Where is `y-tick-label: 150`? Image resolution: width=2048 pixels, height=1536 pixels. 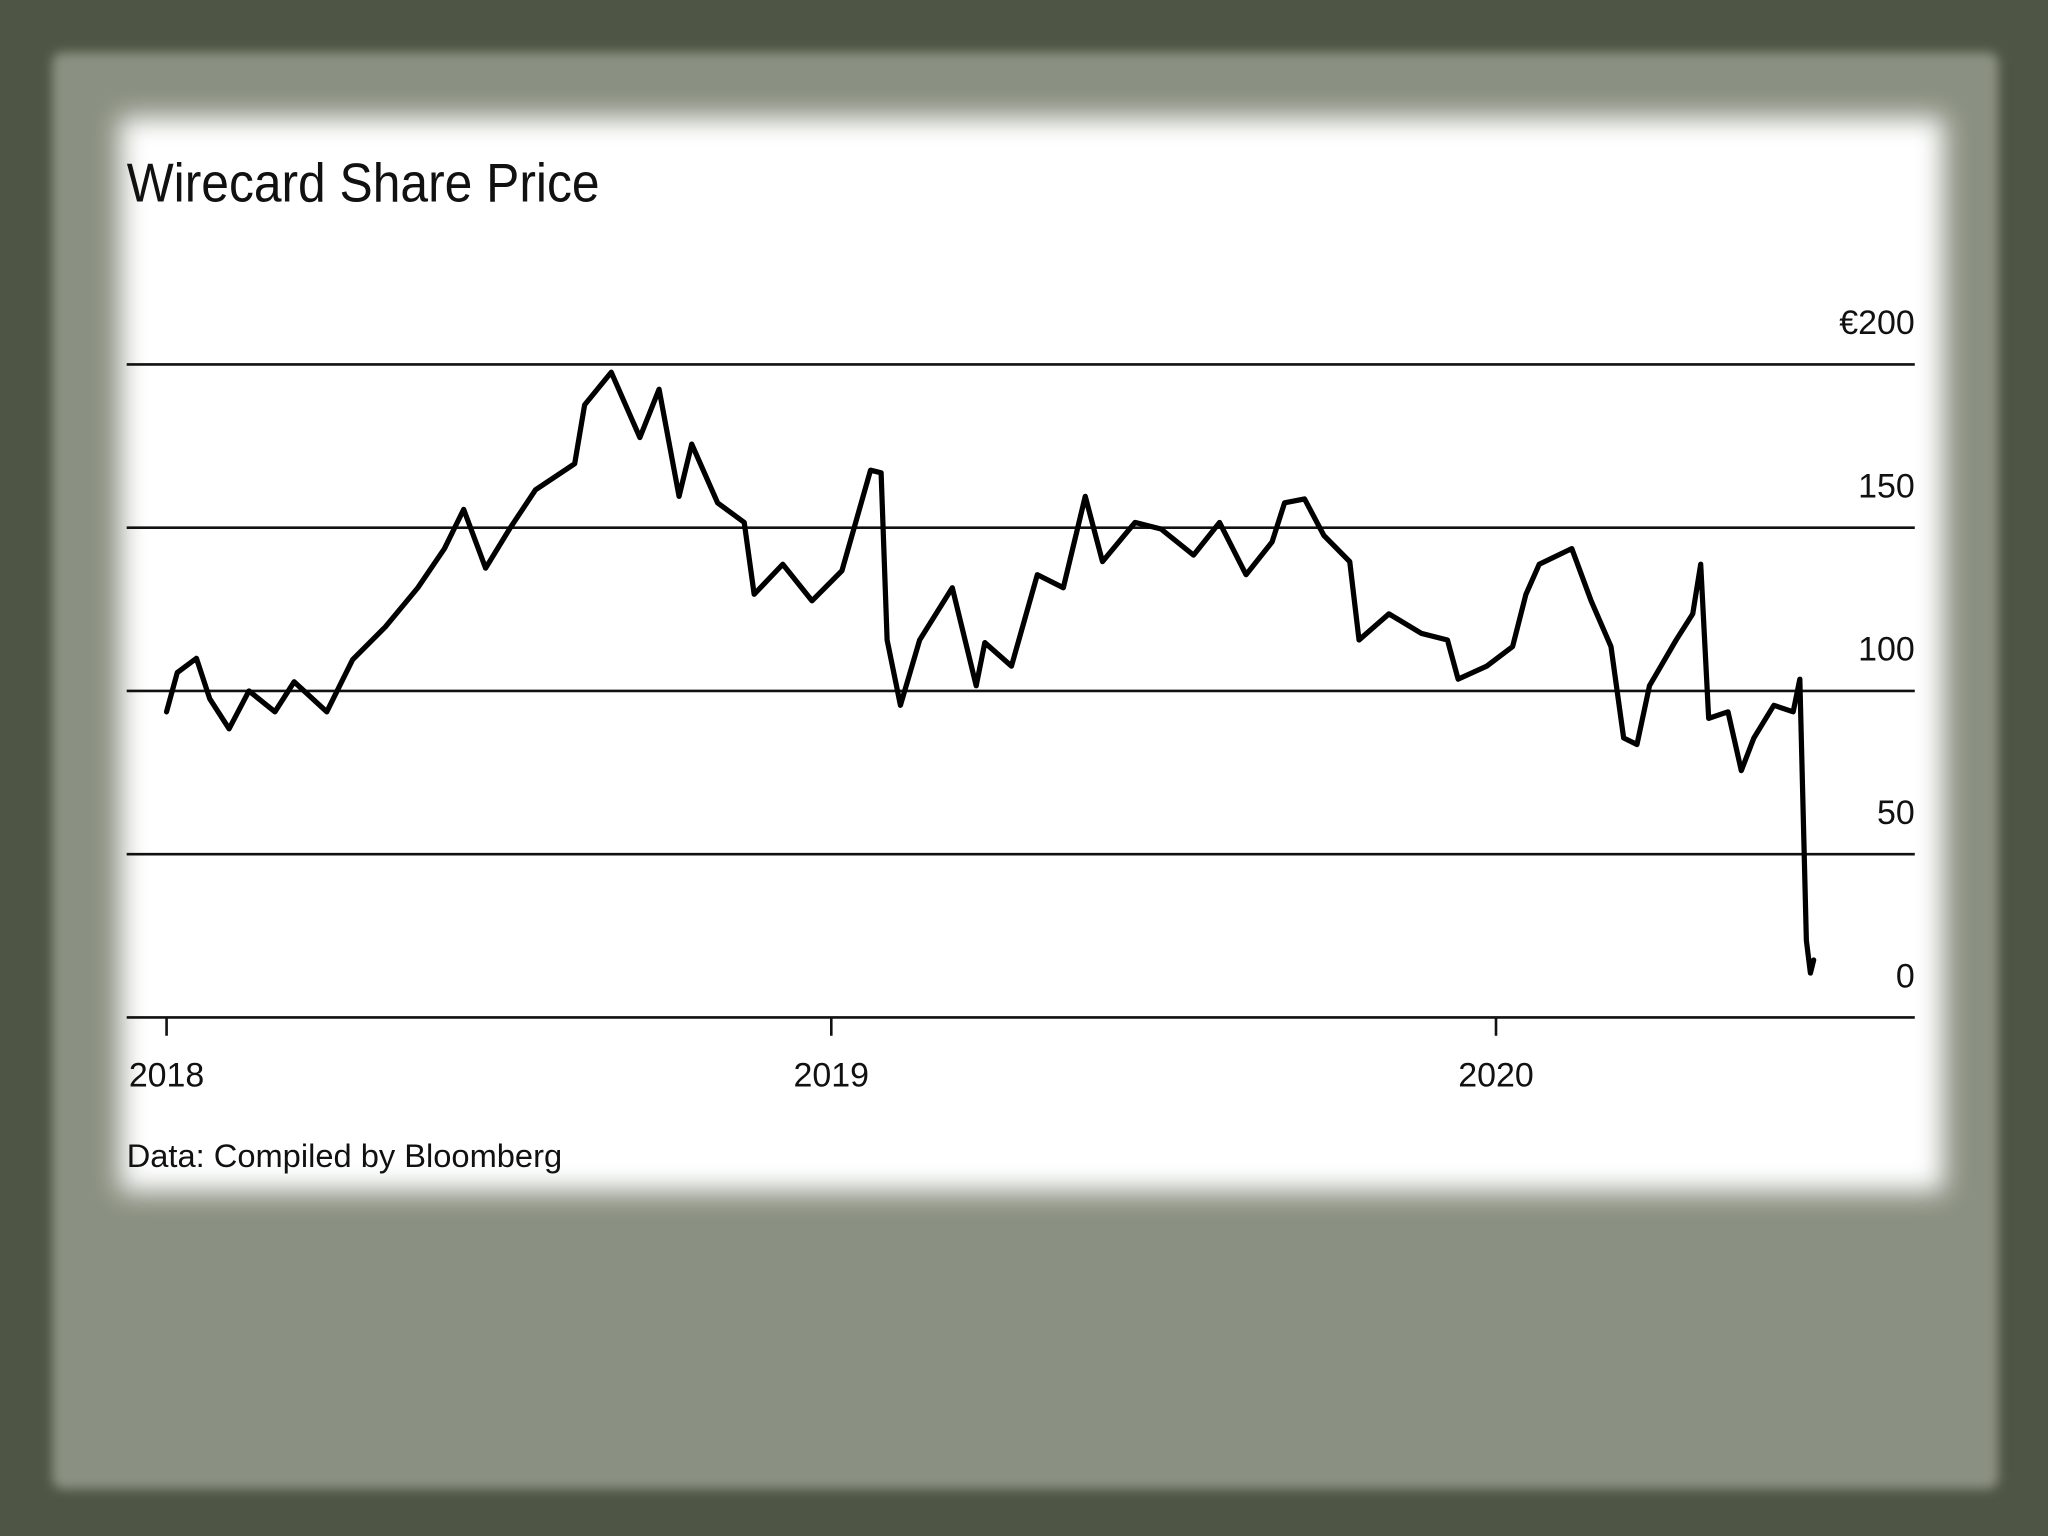
y-tick-label: 150 is located at coordinates (1886, 486).